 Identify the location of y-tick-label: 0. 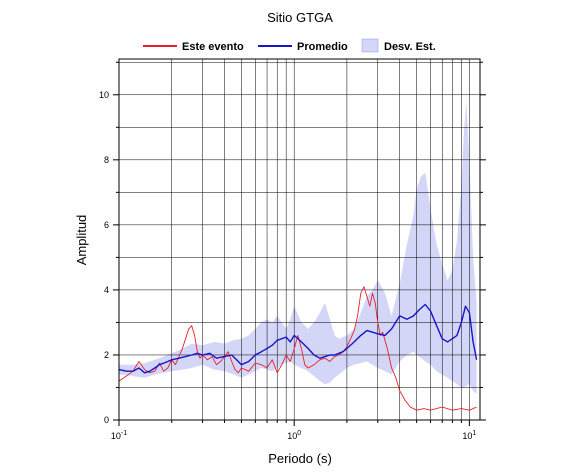
(106, 420).